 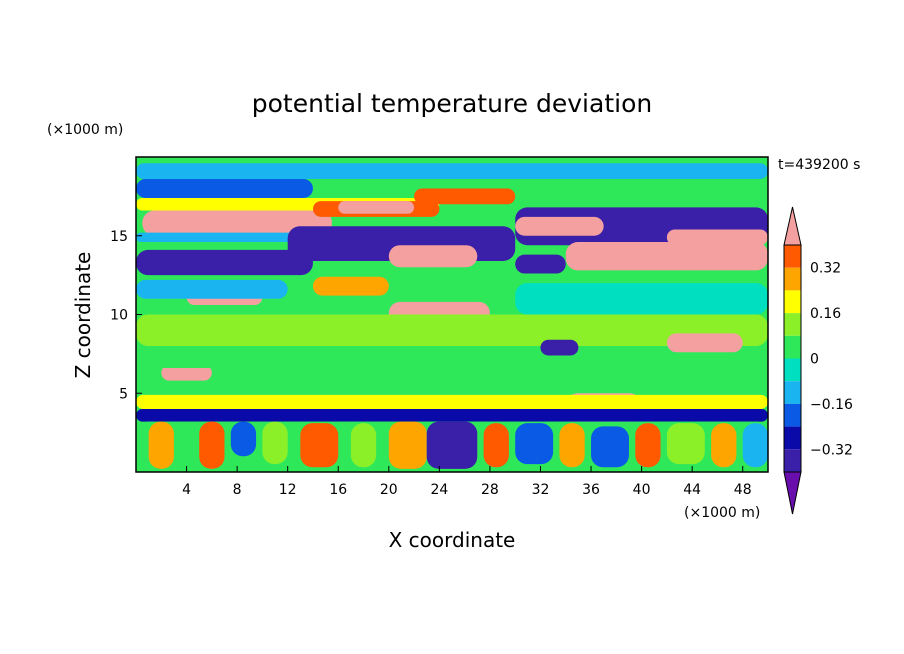 I want to click on colorbar-frame, so click(x=792, y=358).